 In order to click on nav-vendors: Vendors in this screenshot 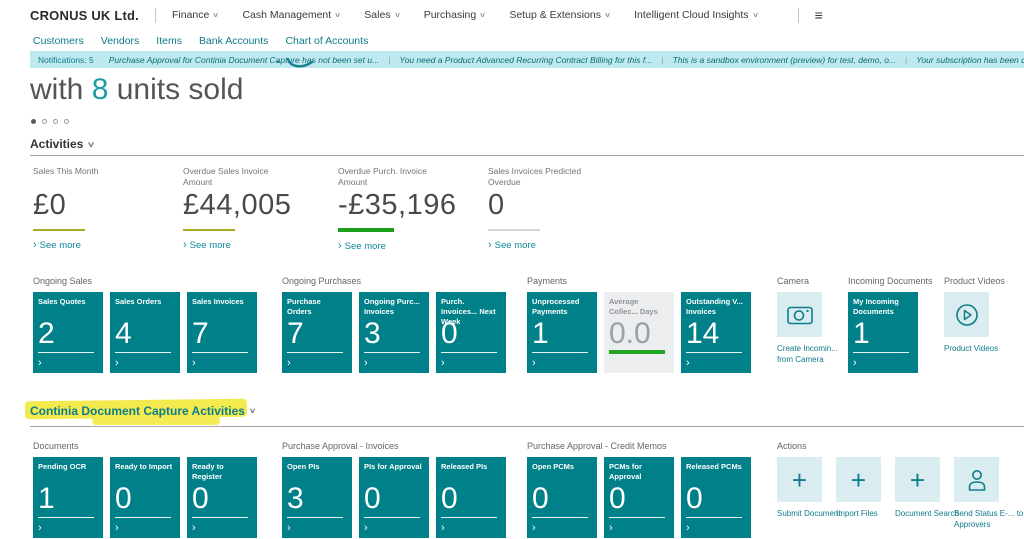, I will do `click(120, 40)`.